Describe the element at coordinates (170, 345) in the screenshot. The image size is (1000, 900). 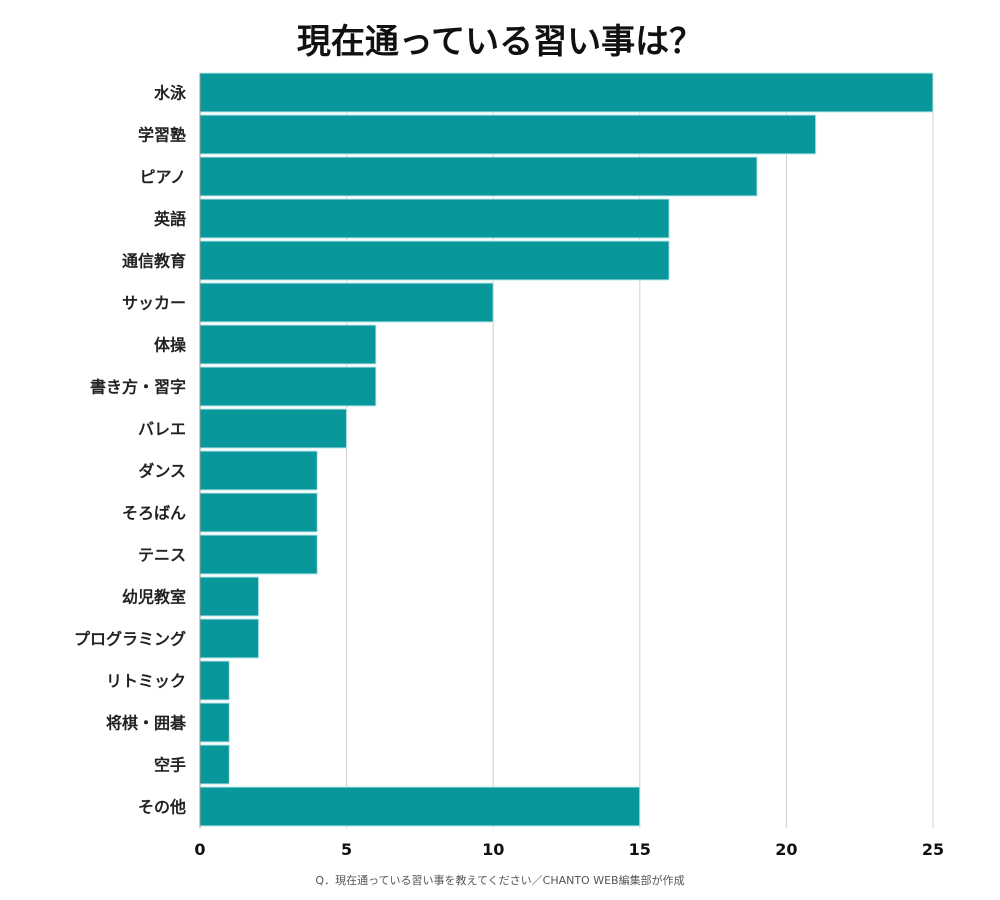
I see `category-label: 体操` at that location.